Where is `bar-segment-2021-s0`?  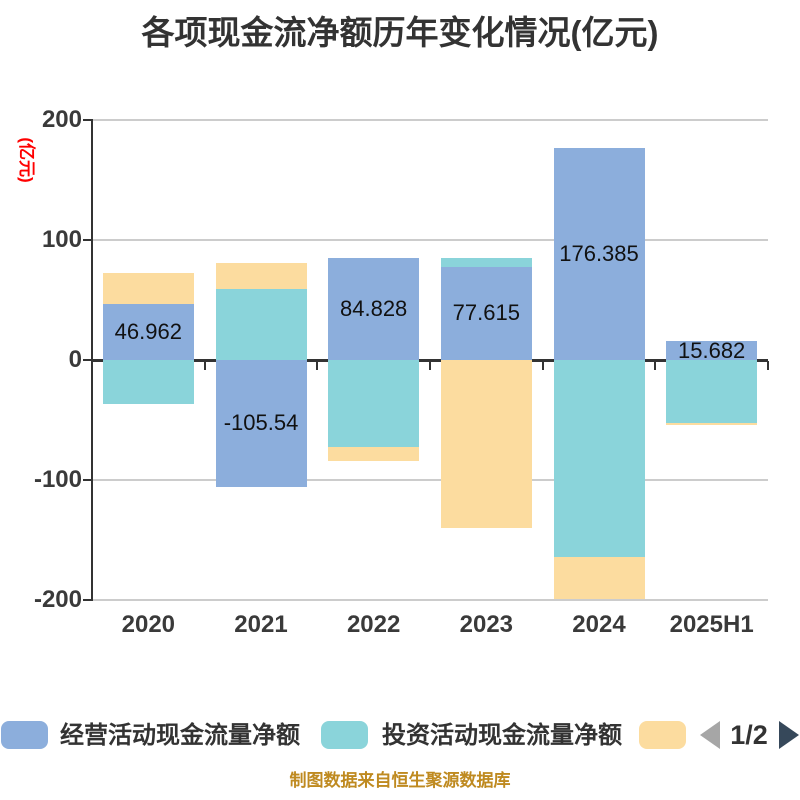
bar-segment-2021-s0 is located at coordinates (261, 423).